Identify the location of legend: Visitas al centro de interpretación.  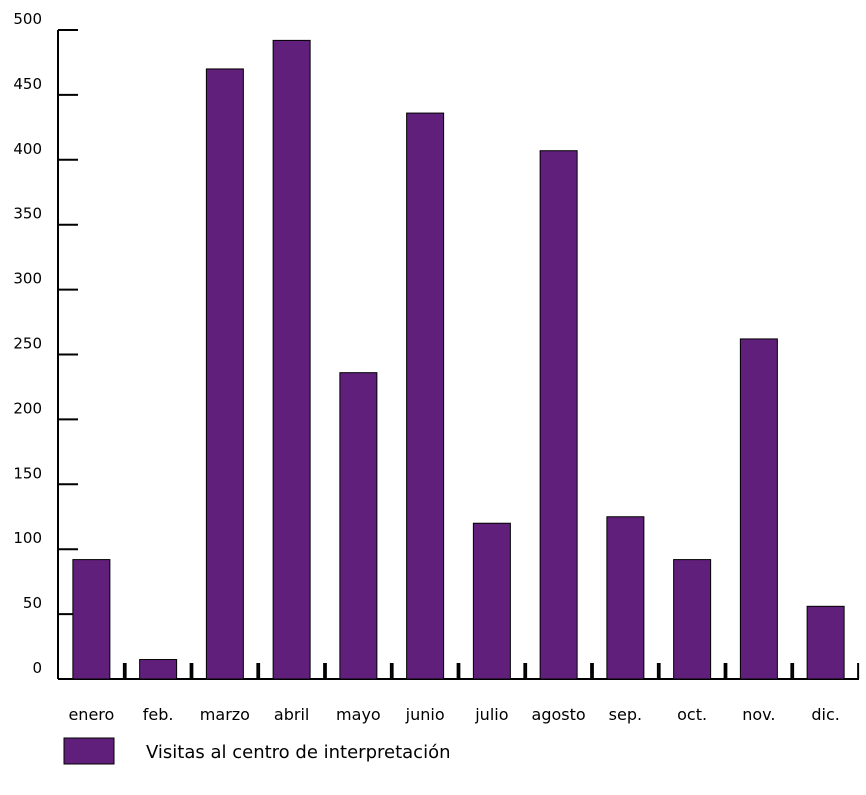
(257, 751).